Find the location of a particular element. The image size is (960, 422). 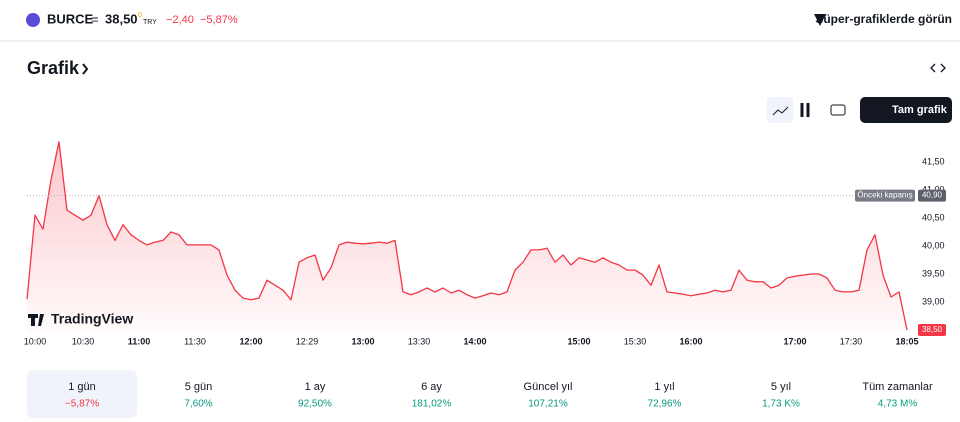

embed-icon is located at coordinates (938, 68).